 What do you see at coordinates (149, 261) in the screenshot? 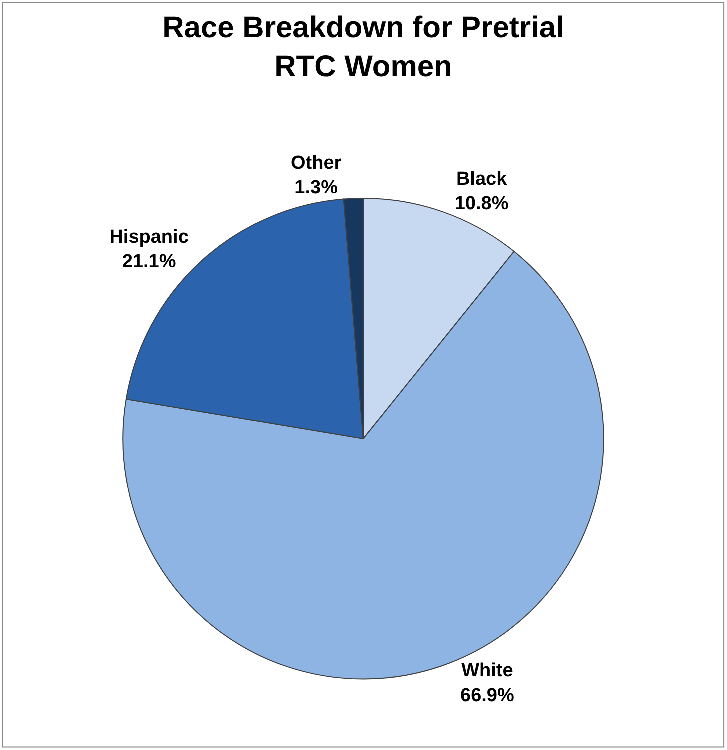
I see `data-label: 21.1%` at bounding box center [149, 261].